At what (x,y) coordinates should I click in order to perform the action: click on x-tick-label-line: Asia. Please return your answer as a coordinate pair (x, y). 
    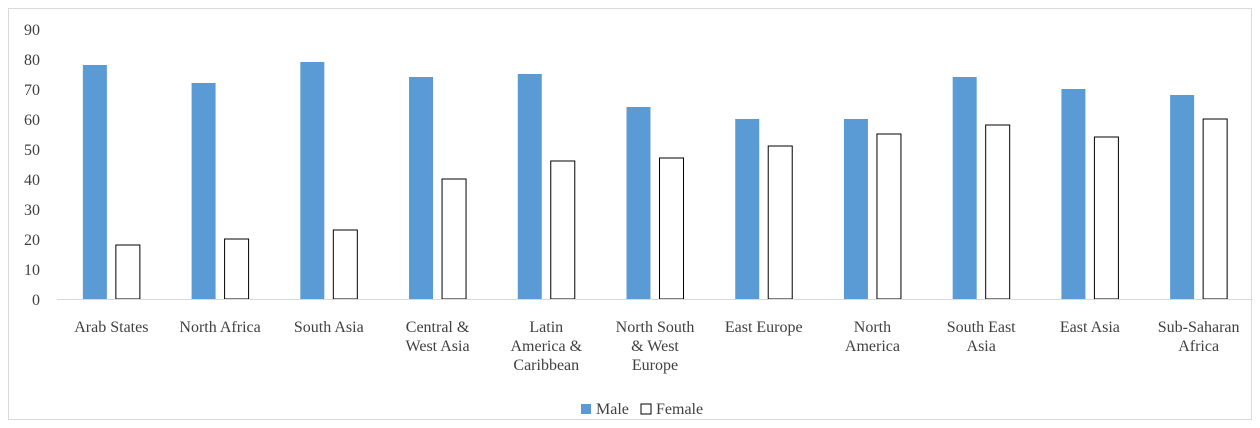
    Looking at the image, I should click on (981, 346).